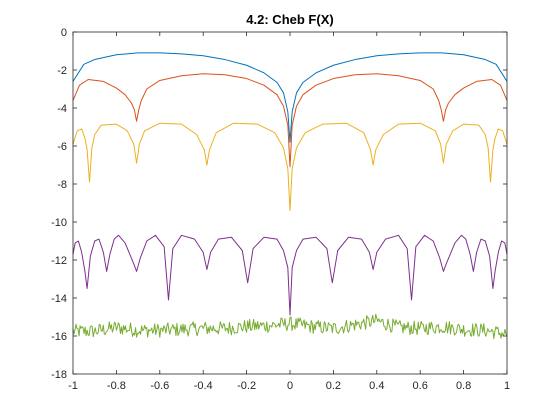  Describe the element at coordinates (59, 261) in the screenshot. I see `y-tick-label: -12` at that location.